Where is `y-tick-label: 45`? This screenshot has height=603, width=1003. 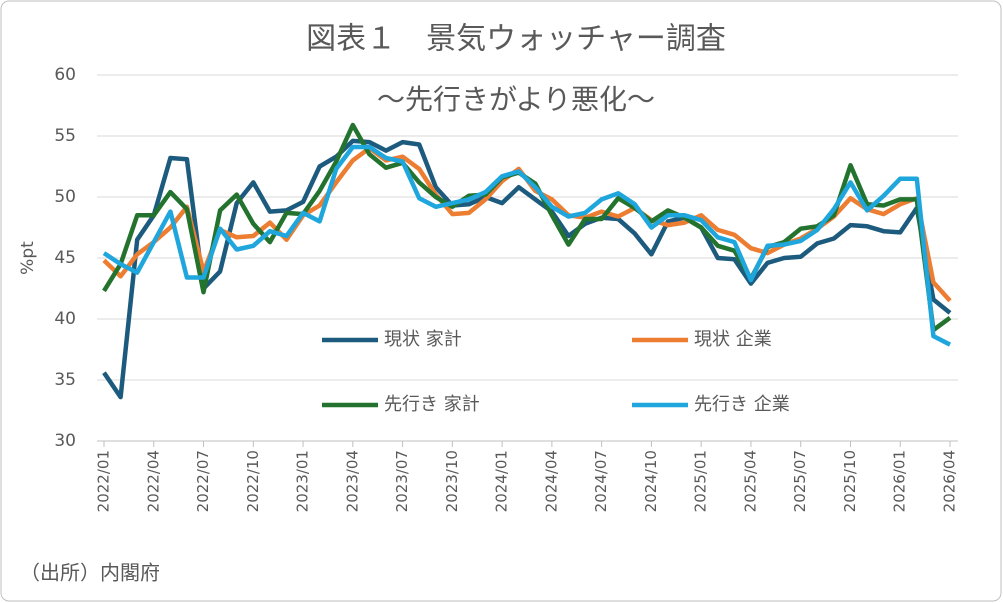 y-tick-label: 45 is located at coordinates (65, 258).